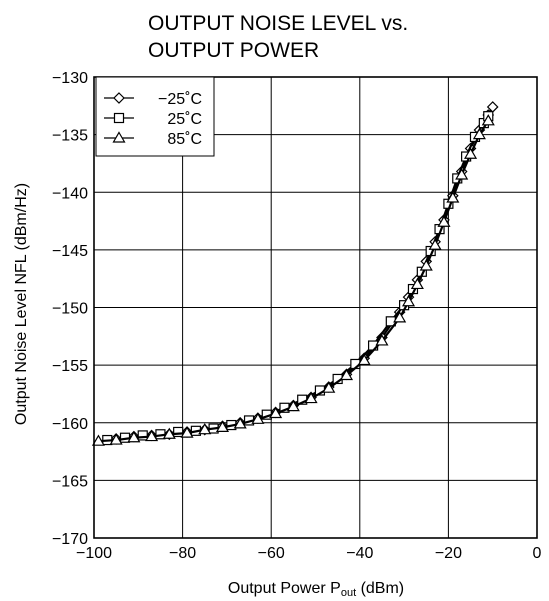 The image size is (549, 601). What do you see at coordinates (119, 98) in the screenshot?
I see `legend-diamond-marker` at bounding box center [119, 98].